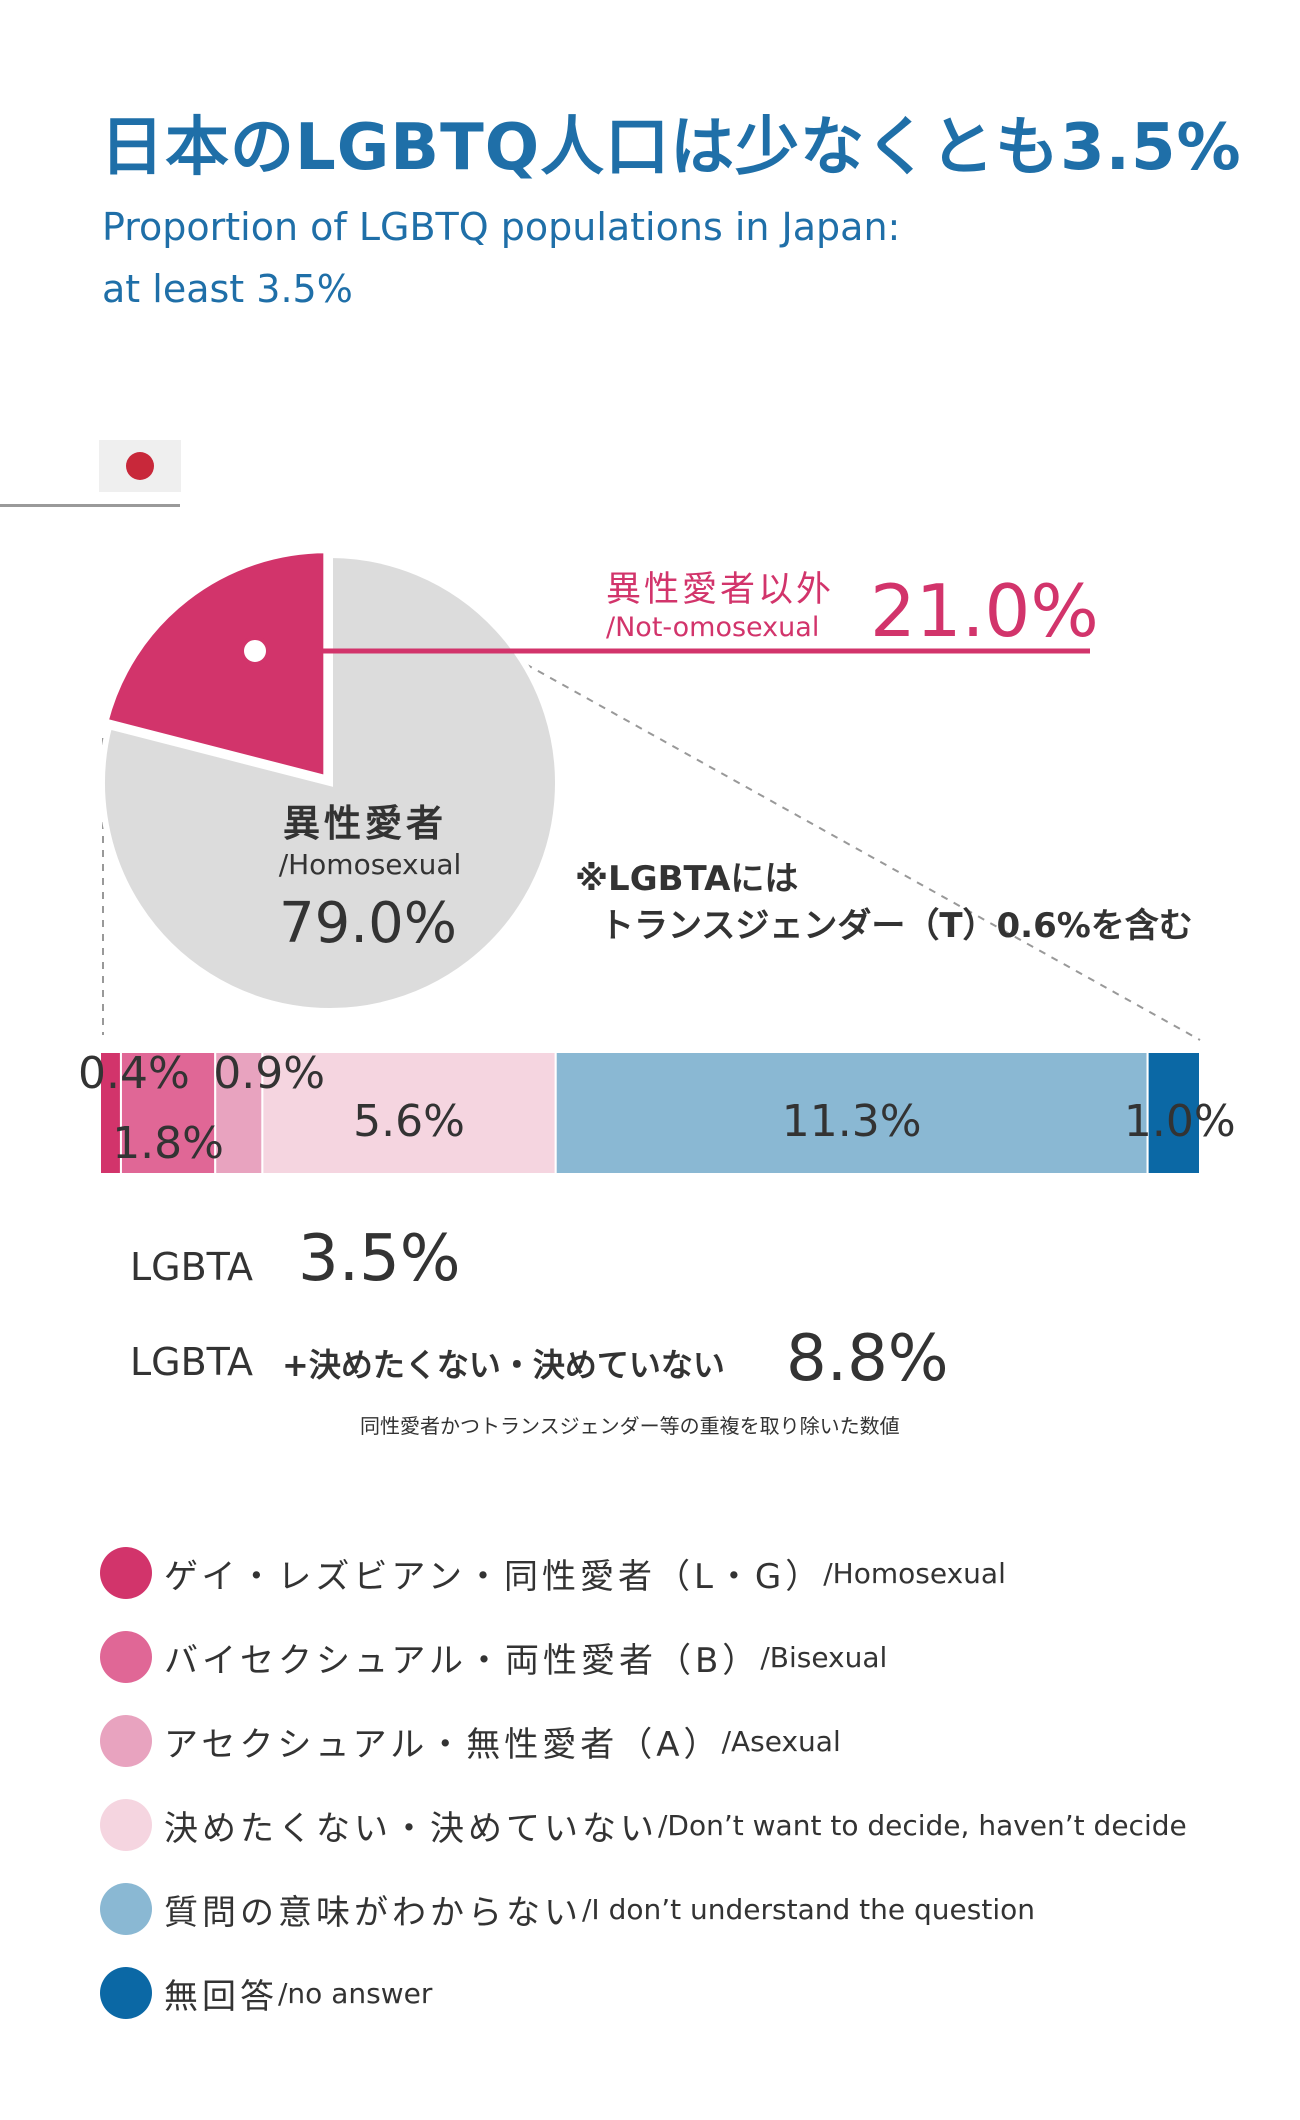  What do you see at coordinates (781, 1741) in the screenshot?
I see `legend-label-en: /Asexual` at bounding box center [781, 1741].